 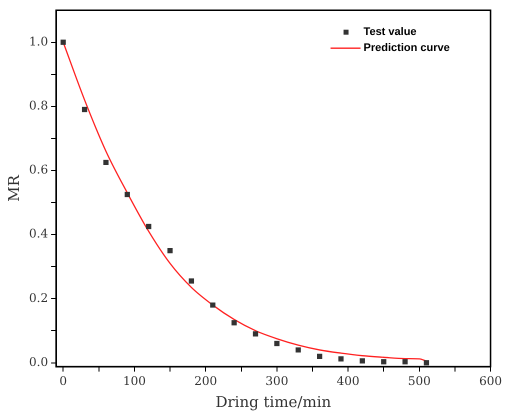 What do you see at coordinates (134, 381) in the screenshot?
I see `x-tick-label: 100` at bounding box center [134, 381].